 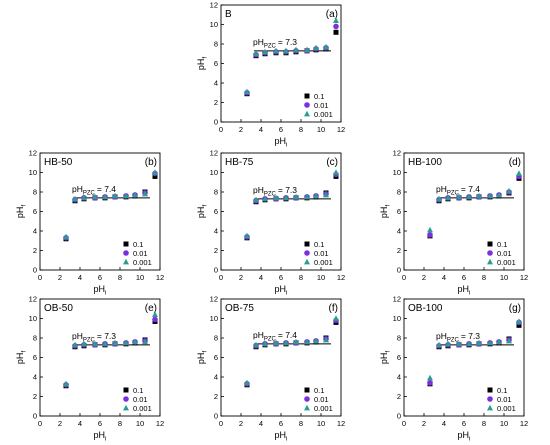 What do you see at coordinates (151, 308) in the screenshot?
I see `panel-label: (e)` at bounding box center [151, 308].